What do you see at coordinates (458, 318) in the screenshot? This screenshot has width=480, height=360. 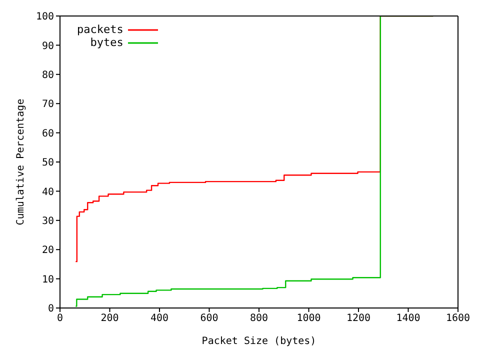 I see `x-tick-label: 1600` at bounding box center [458, 318].